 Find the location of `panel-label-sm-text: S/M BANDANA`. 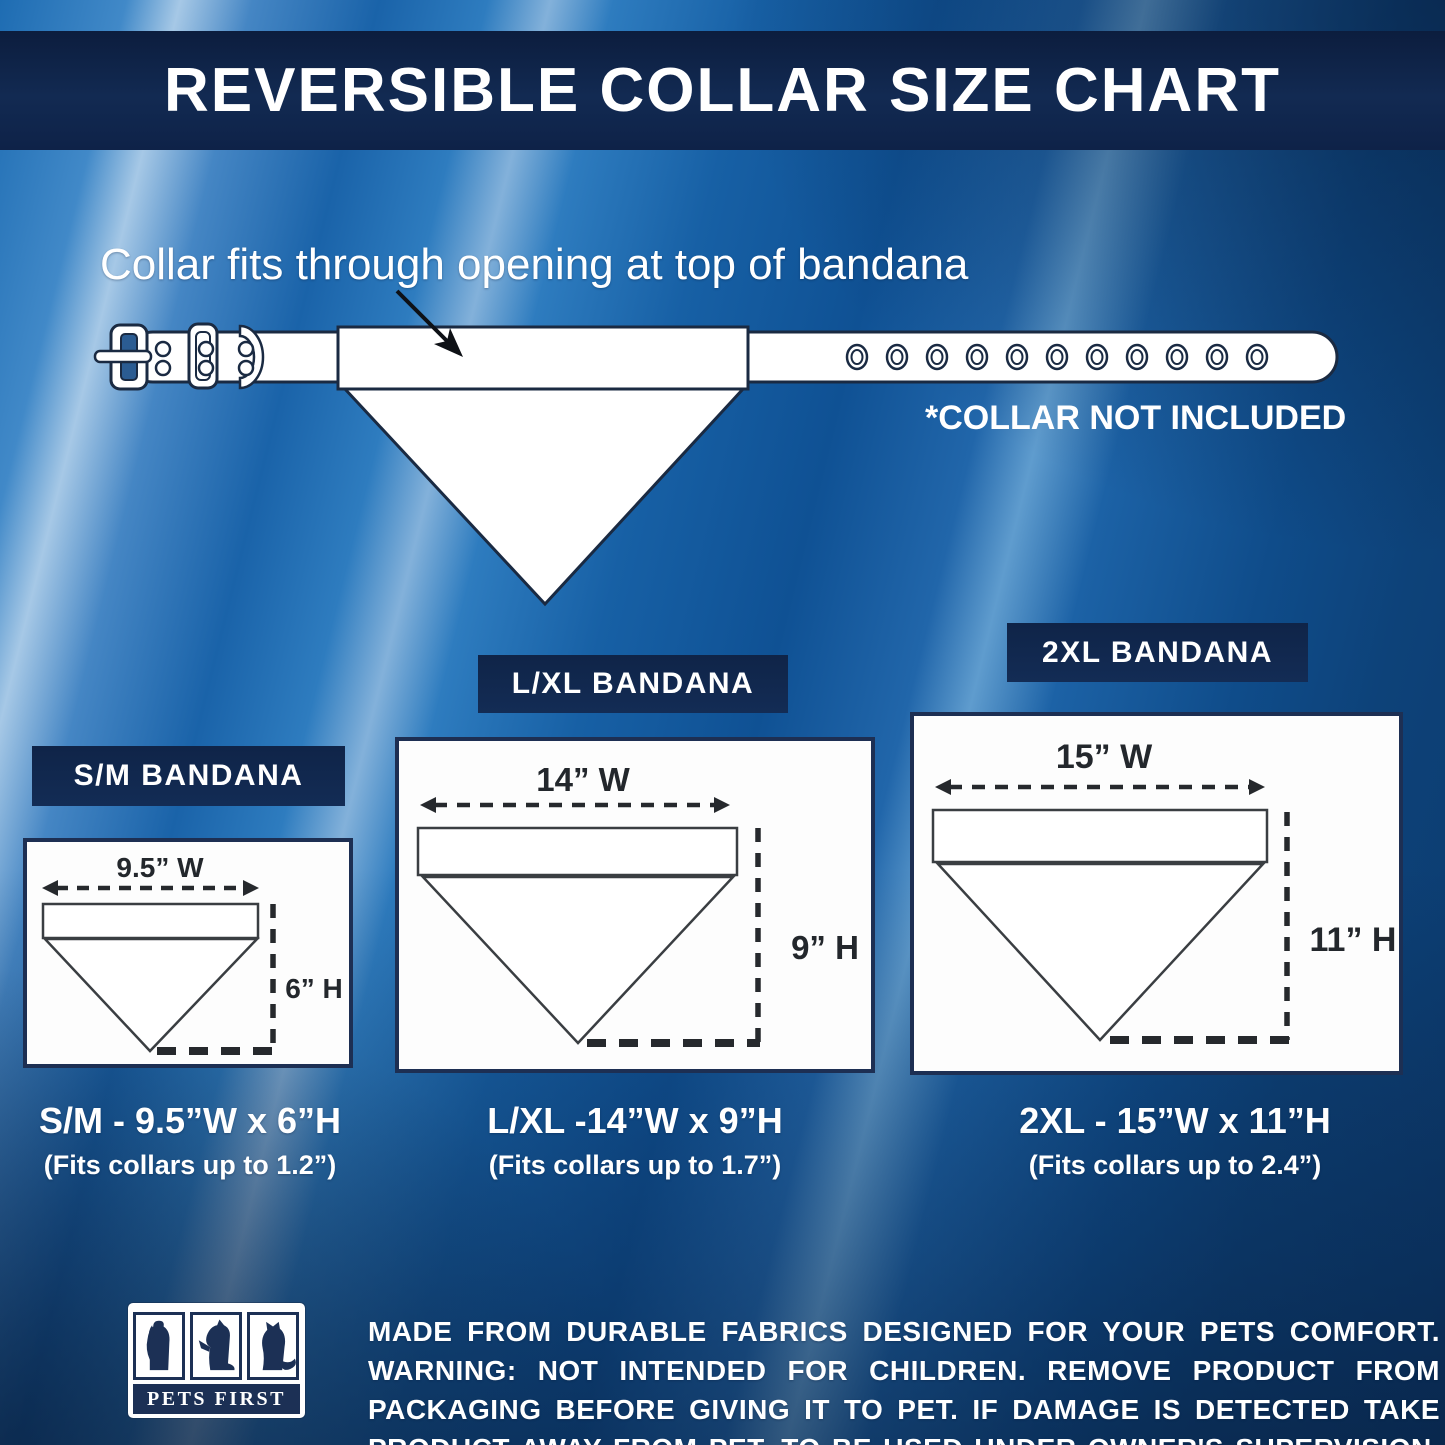

panel-label-sm-text: S/M BANDANA is located at coordinates (188, 775).